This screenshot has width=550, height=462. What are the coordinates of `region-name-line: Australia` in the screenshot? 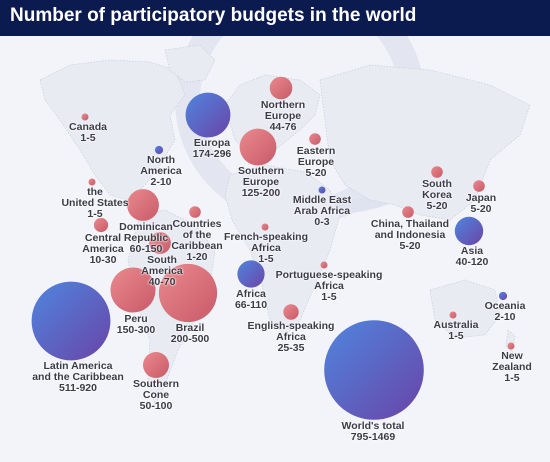 It's located at (456, 324).